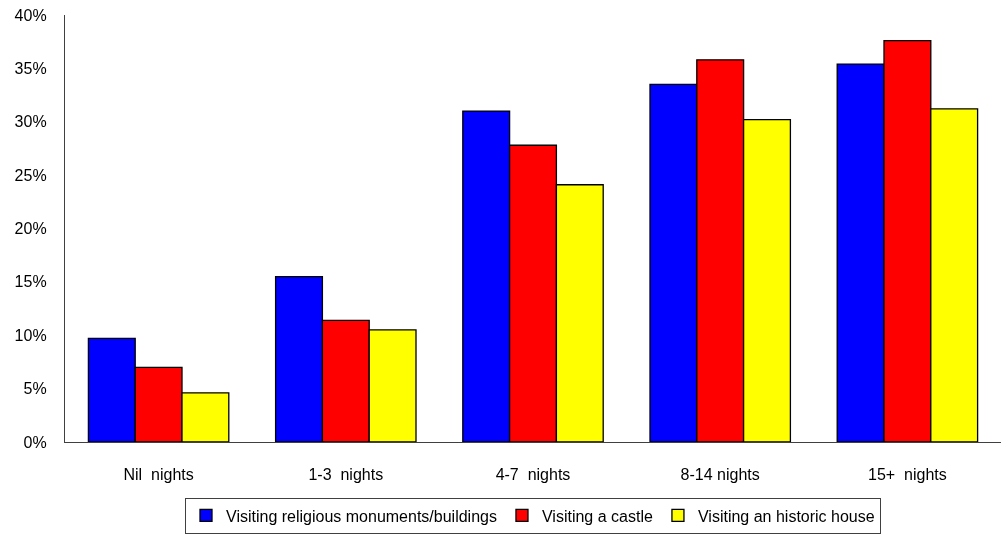 The height and width of the screenshot is (535, 1003). Describe the element at coordinates (907, 475) in the screenshot. I see `x-tick-label: 15+ nights` at that location.